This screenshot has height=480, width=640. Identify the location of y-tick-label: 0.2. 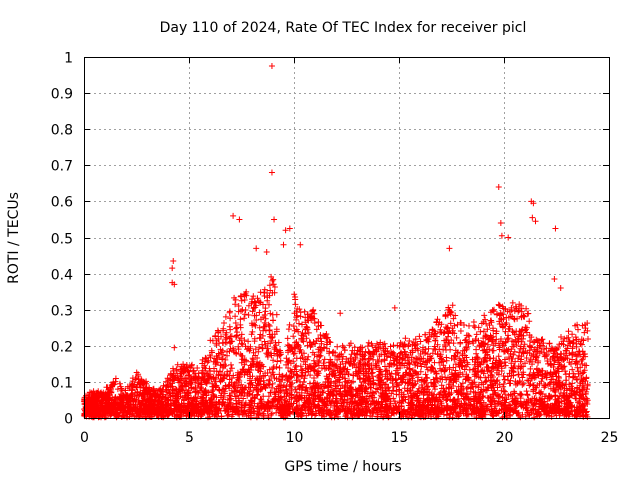
(62, 348).